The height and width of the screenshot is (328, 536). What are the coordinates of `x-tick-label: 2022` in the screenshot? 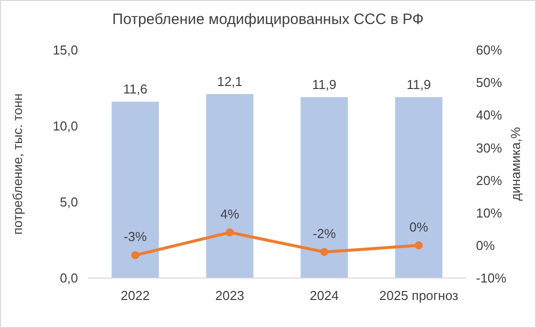 It's located at (135, 295).